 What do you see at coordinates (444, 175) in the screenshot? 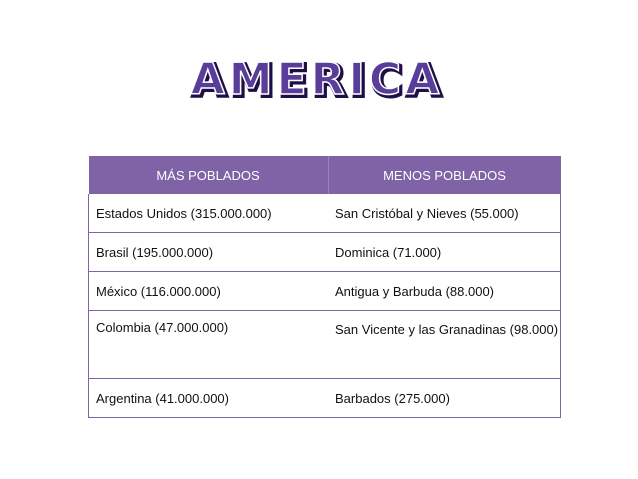
I see `header-least-populated: MENOS POBLADOS` at bounding box center [444, 175].